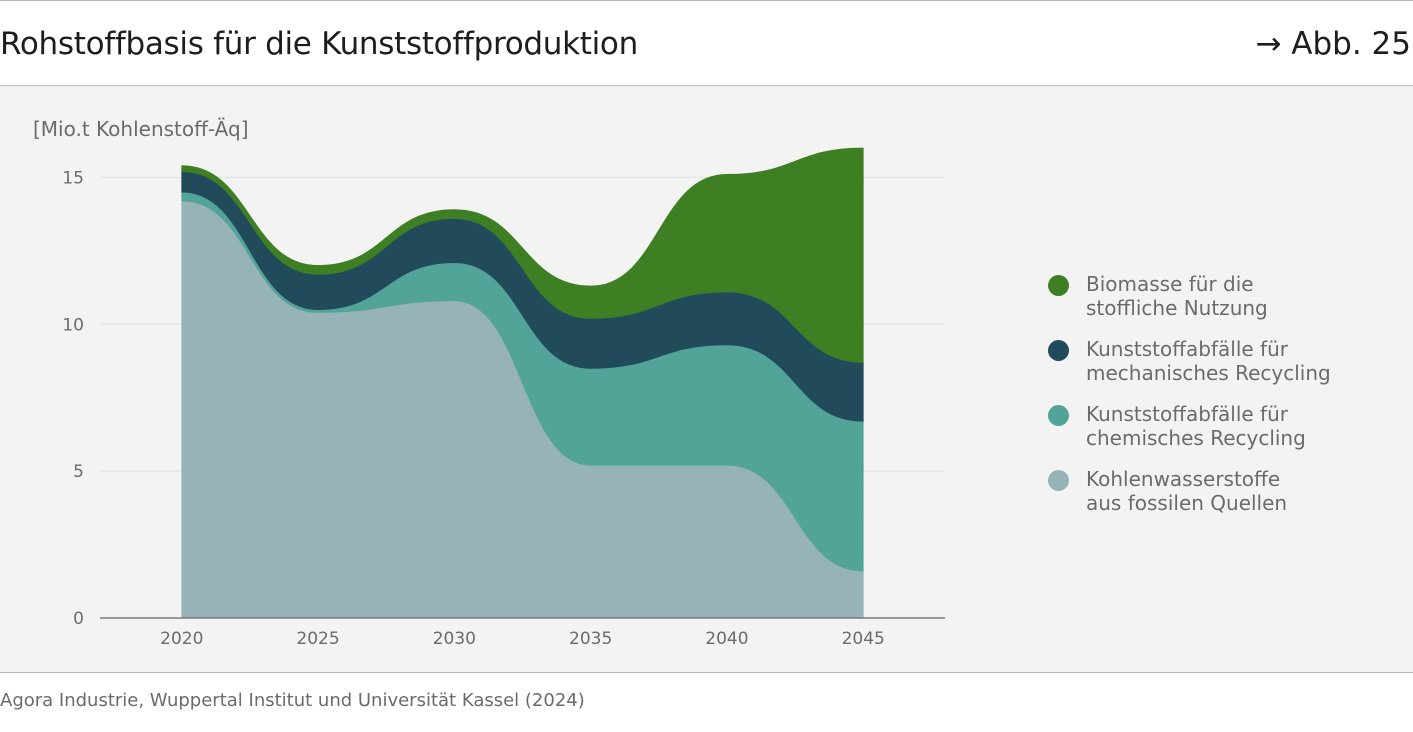 The width and height of the screenshot is (1413, 732). Describe the element at coordinates (73, 178) in the screenshot. I see `y-tick-label-15: 15` at that location.